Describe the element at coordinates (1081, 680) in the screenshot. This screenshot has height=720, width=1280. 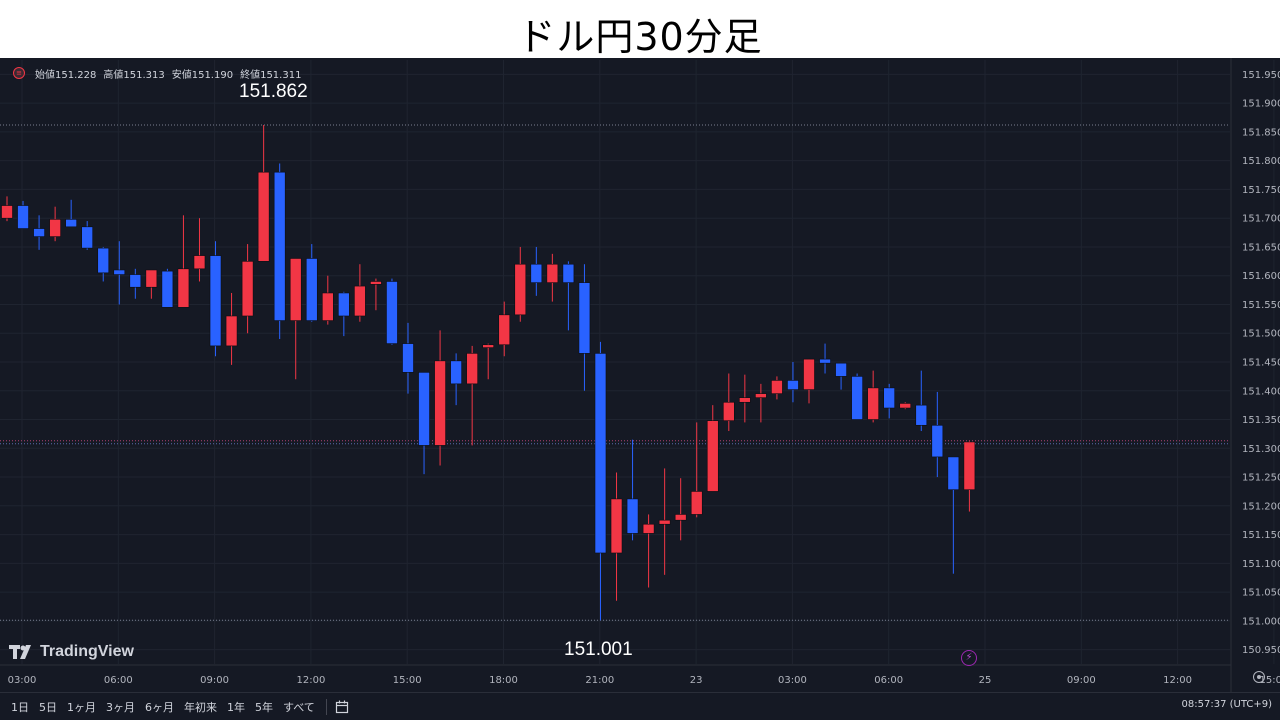
I see `x-tick-label: 09:00` at that location.